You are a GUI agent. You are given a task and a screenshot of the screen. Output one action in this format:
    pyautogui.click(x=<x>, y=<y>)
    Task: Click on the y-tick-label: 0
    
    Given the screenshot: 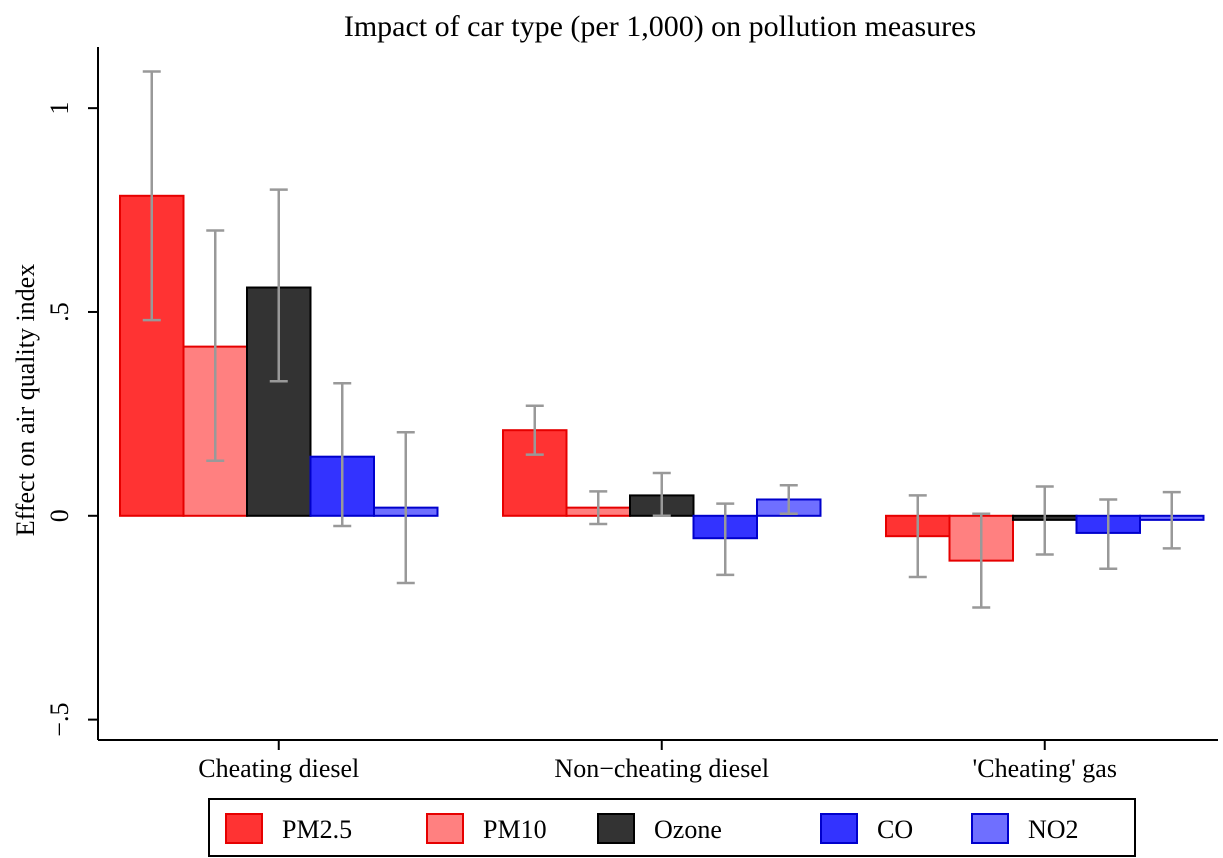 What is the action you would take?
    pyautogui.click(x=59, y=515)
    